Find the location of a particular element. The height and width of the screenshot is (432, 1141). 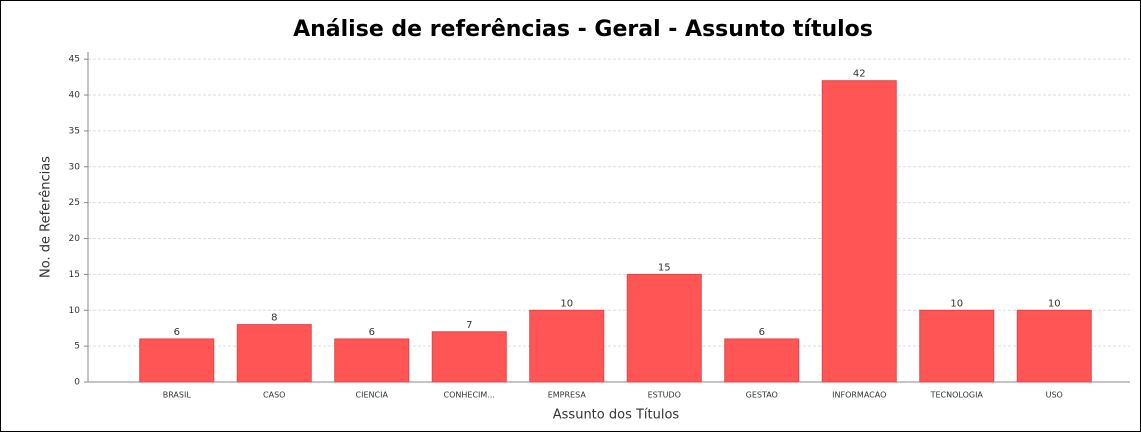

x-tick-label: TECNOLOGIA is located at coordinates (957, 395).